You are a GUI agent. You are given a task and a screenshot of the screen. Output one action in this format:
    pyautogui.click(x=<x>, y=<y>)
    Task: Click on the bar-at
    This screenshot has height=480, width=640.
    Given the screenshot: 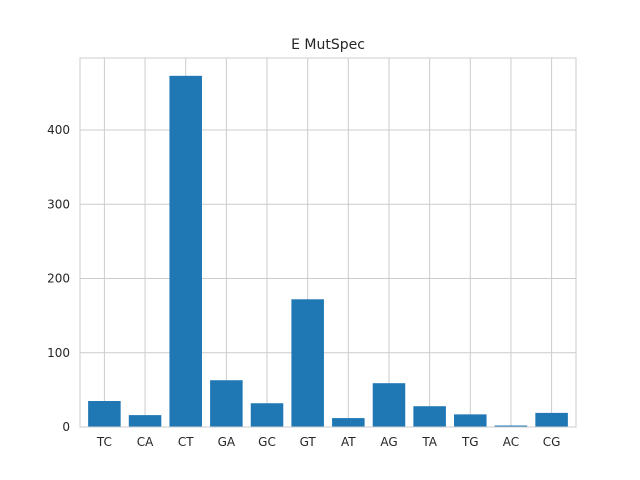 What is the action you would take?
    pyautogui.click(x=348, y=422)
    